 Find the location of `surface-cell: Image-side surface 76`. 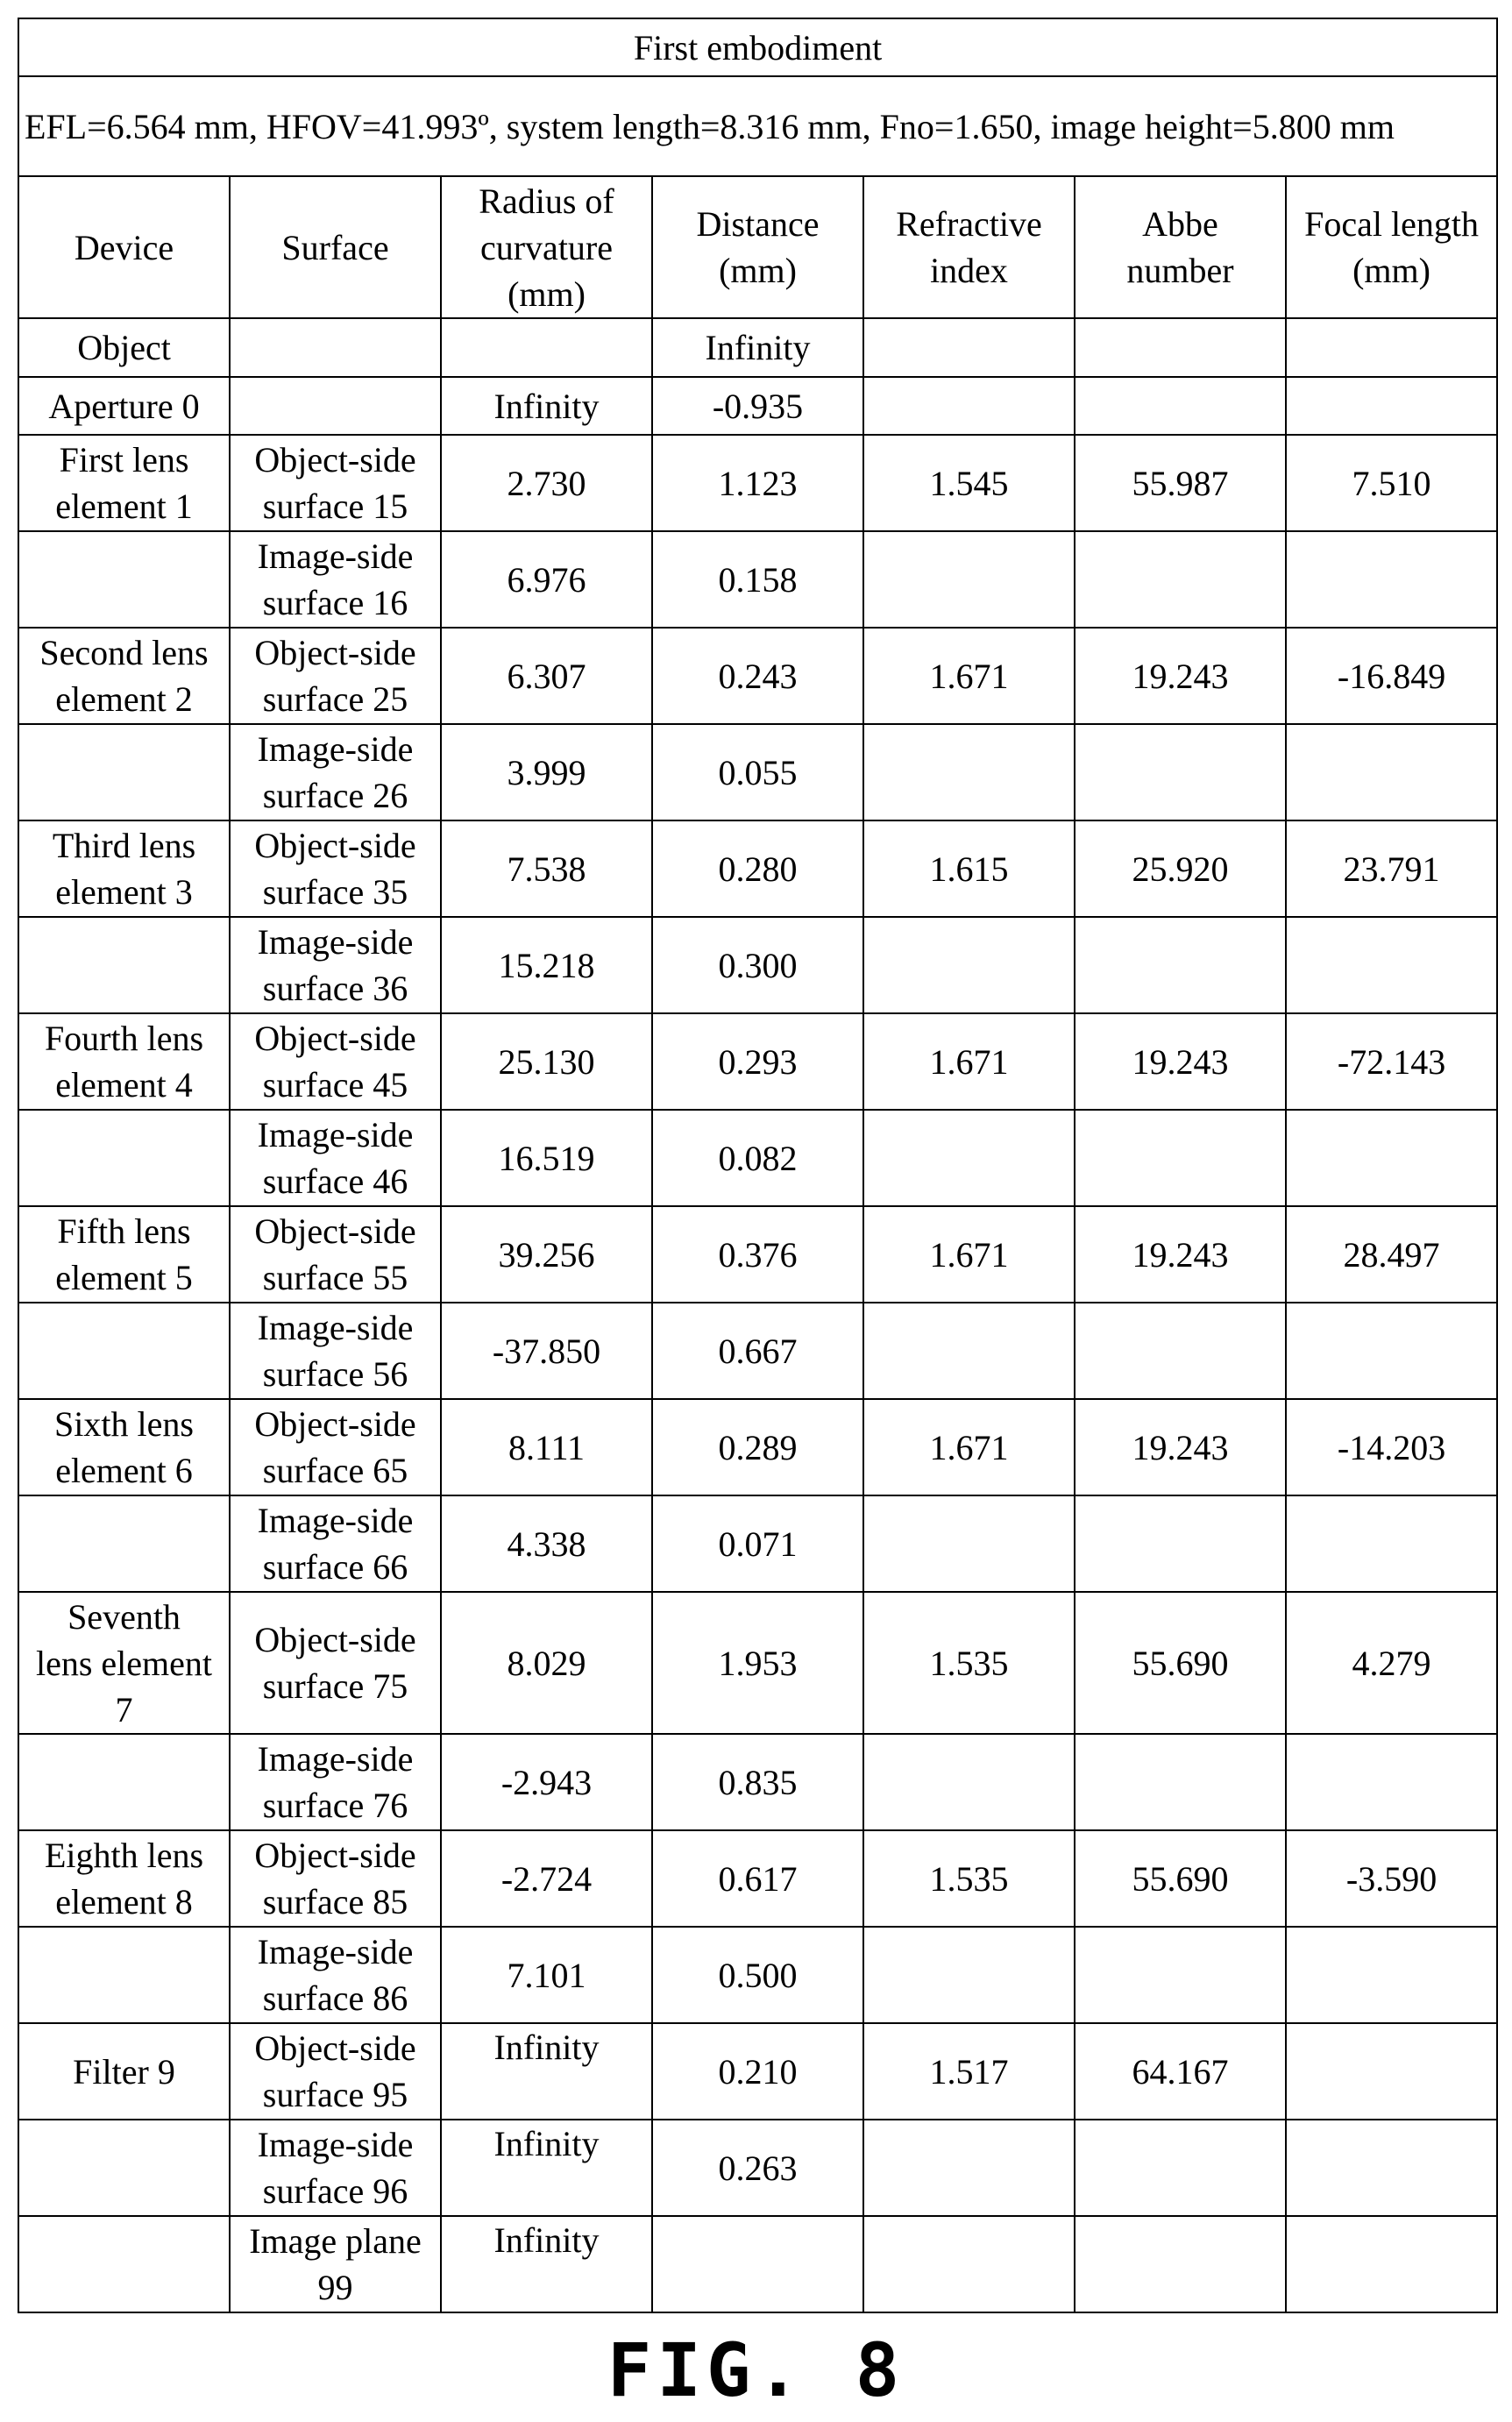

surface-cell: Image-side surface 76 is located at coordinates (335, 1782).